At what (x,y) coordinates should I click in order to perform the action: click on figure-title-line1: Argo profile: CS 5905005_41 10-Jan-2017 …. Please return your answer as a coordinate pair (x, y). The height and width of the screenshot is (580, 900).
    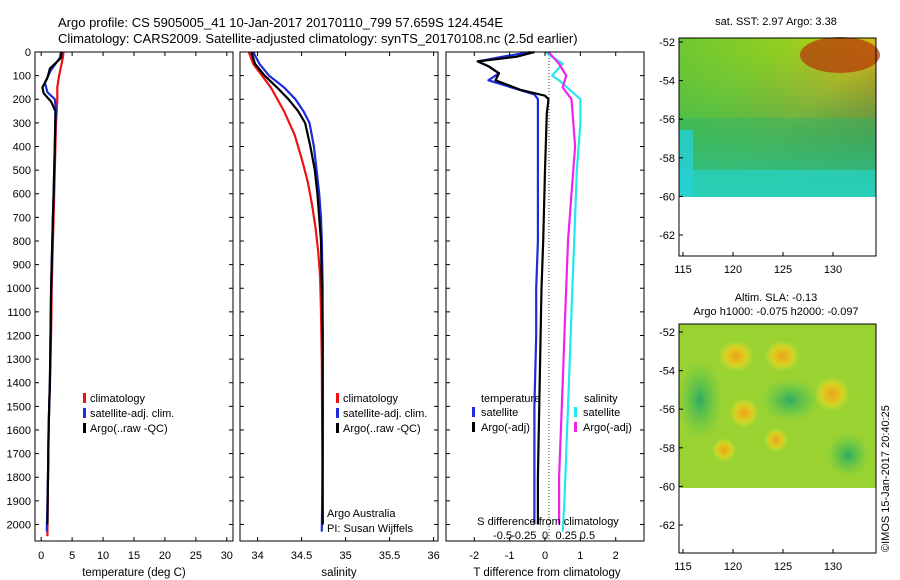
    Looking at the image, I should click on (280, 22).